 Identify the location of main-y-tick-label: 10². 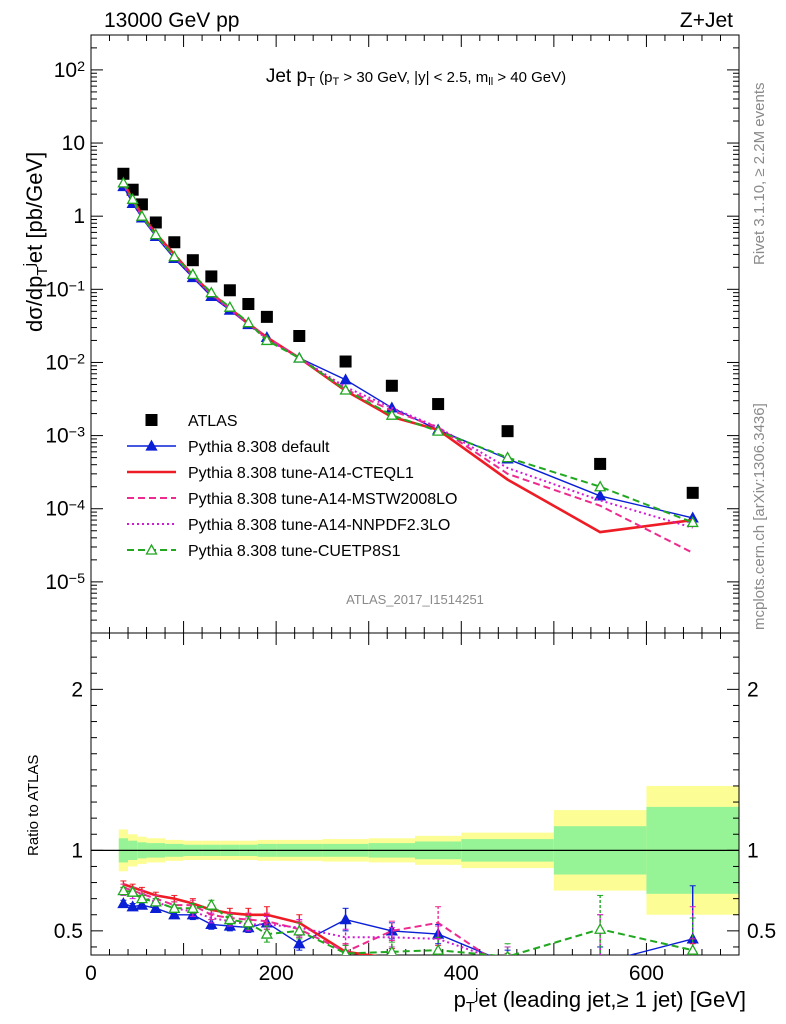
(69, 70).